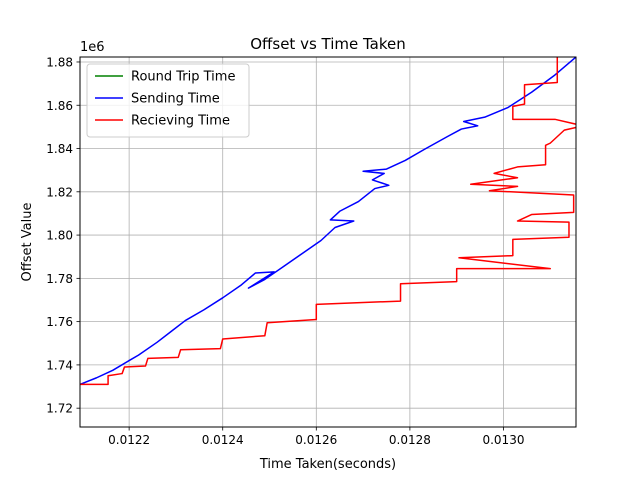  I want to click on x-axis-label: Time Taken(seconds), so click(327, 464).